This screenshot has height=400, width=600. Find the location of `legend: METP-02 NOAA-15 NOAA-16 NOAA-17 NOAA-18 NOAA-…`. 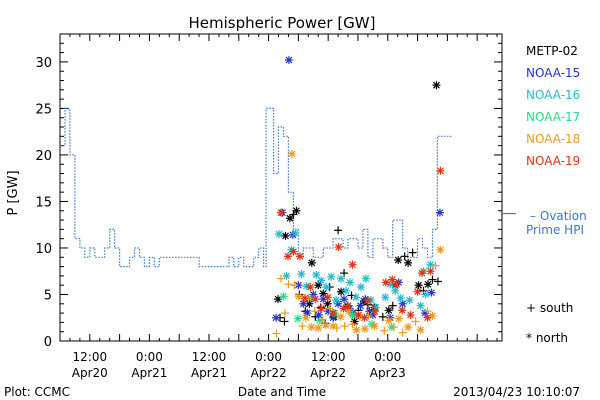

legend: METP-02 NOAA-15 NOAA-16 NOAA-17 NOAA-18 NOAA-… is located at coordinates (556, 194).